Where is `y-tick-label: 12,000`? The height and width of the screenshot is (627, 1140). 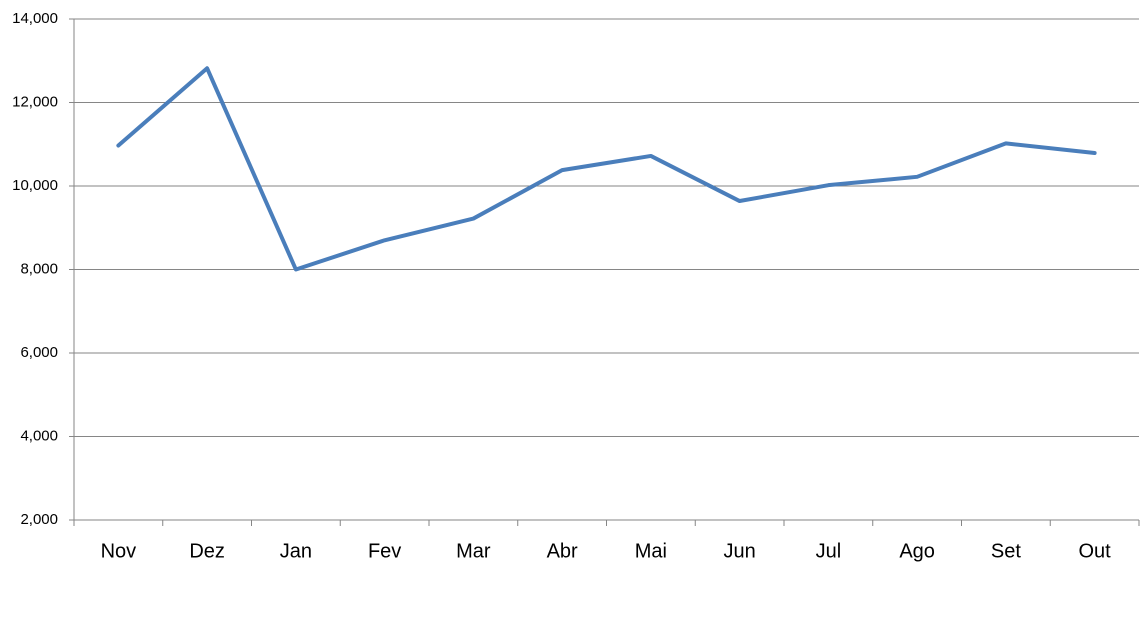 y-tick-label: 12,000 is located at coordinates (35, 101).